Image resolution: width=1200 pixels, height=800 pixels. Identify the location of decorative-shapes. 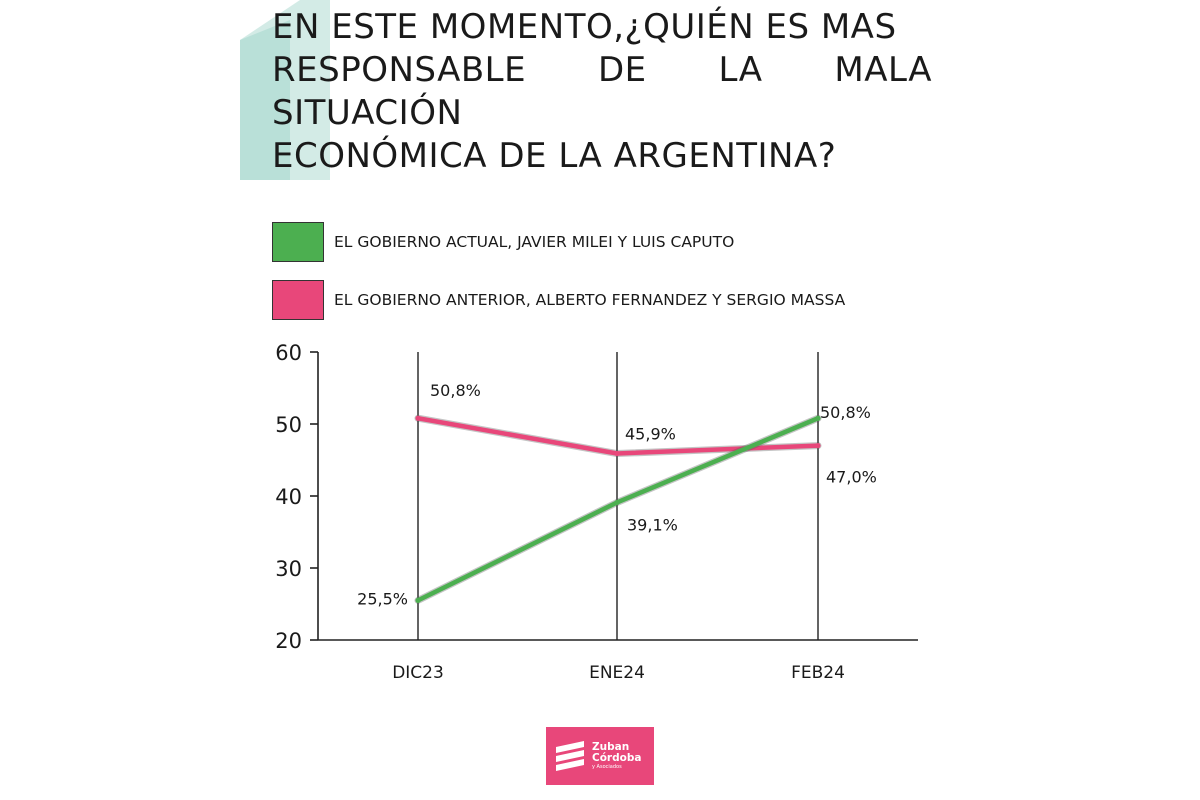
(285, 90).